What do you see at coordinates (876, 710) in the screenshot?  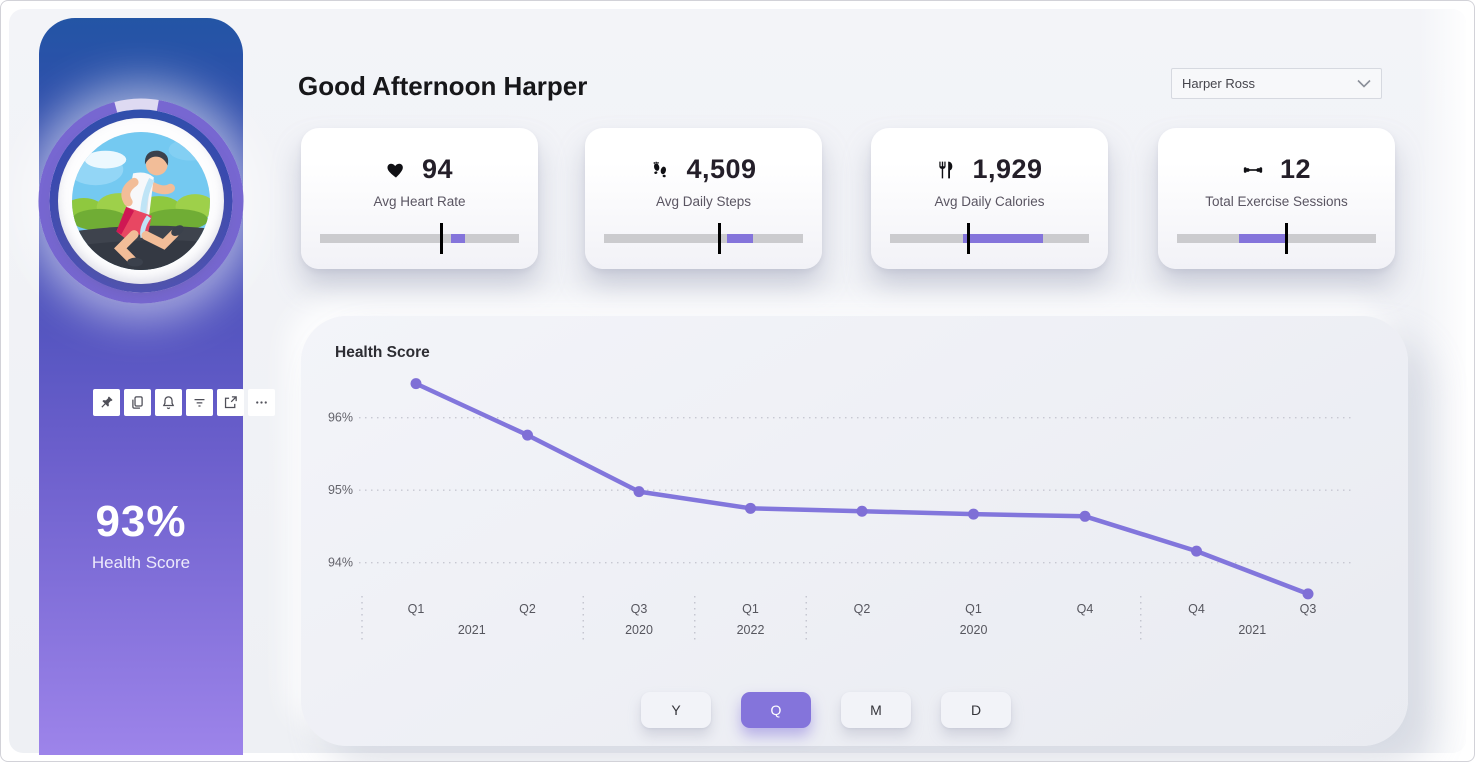 I see `time-button-month: M` at bounding box center [876, 710].